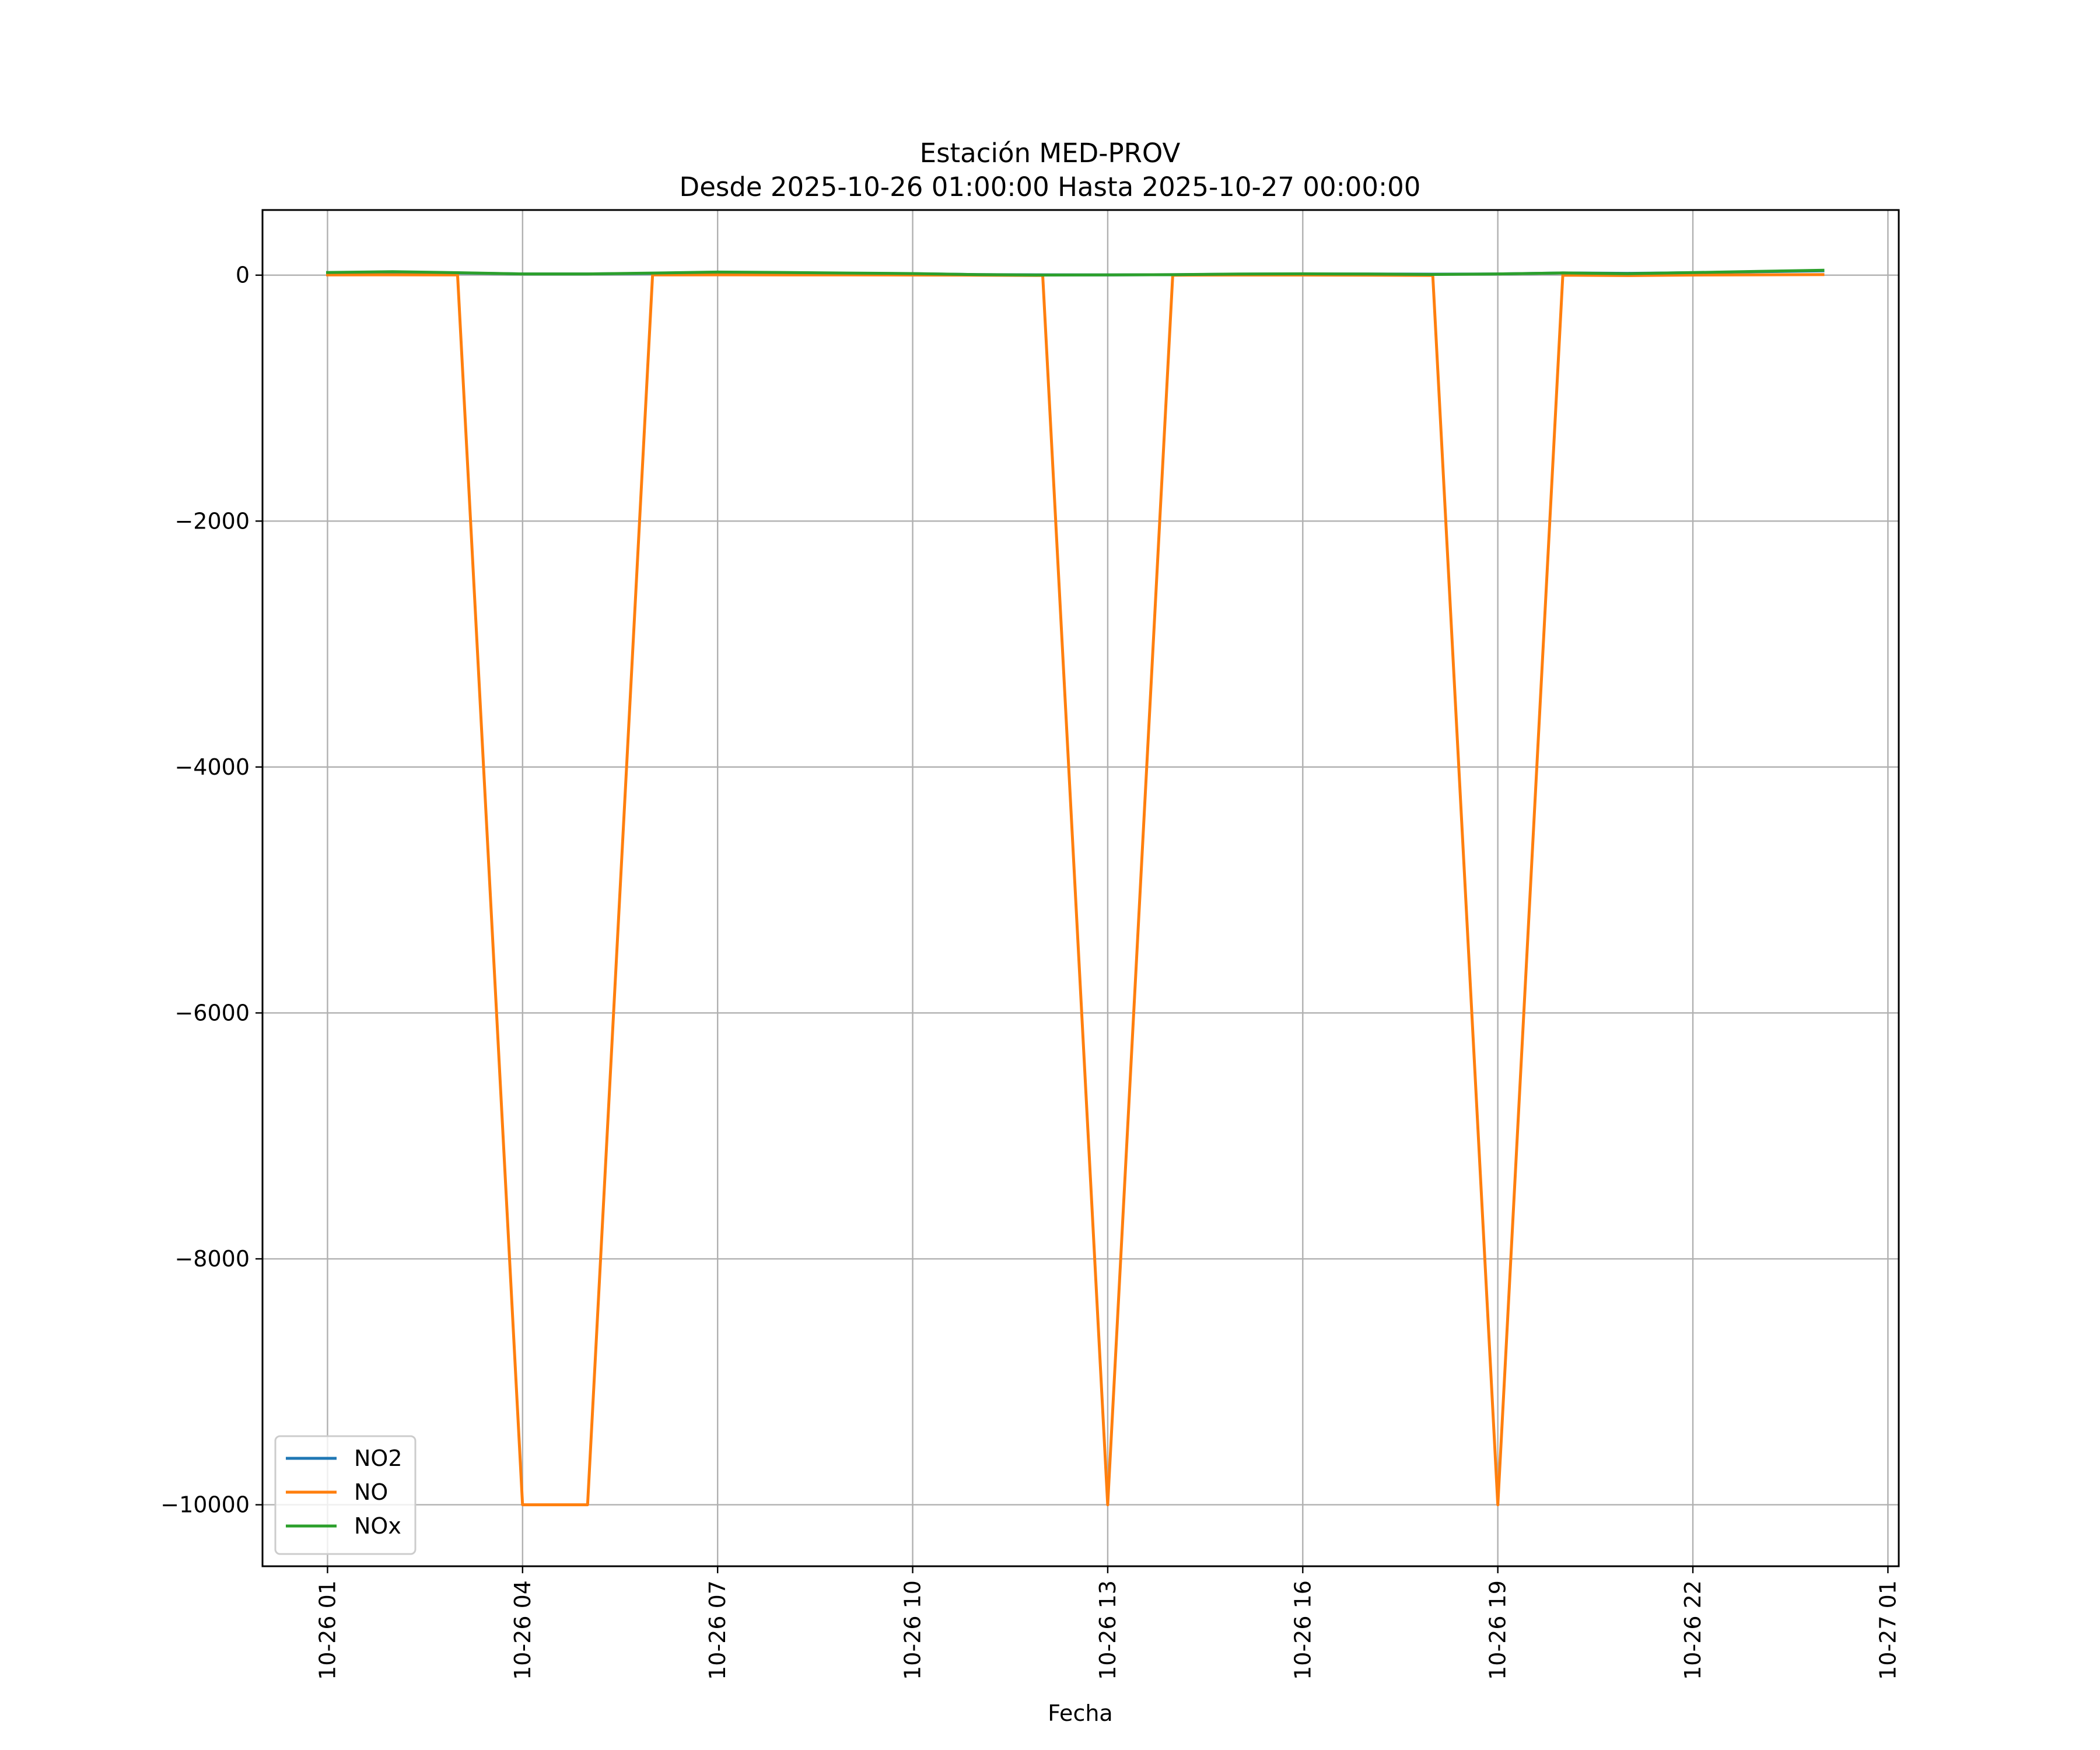 This screenshot has height=1750, width=2100. What do you see at coordinates (212, 1013) in the screenshot?
I see `y-tick-label: −6000` at bounding box center [212, 1013].